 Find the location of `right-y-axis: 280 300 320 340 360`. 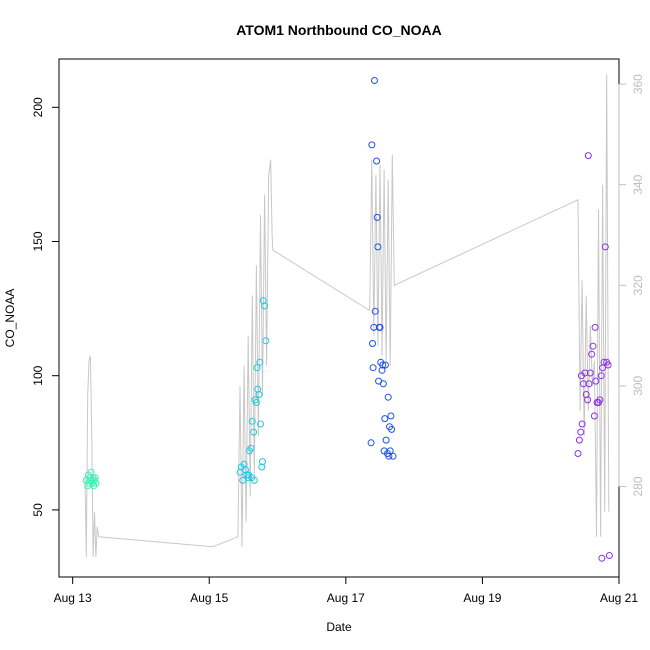

right-y-axis: 280 300 320 340 360 is located at coordinates (631, 285).